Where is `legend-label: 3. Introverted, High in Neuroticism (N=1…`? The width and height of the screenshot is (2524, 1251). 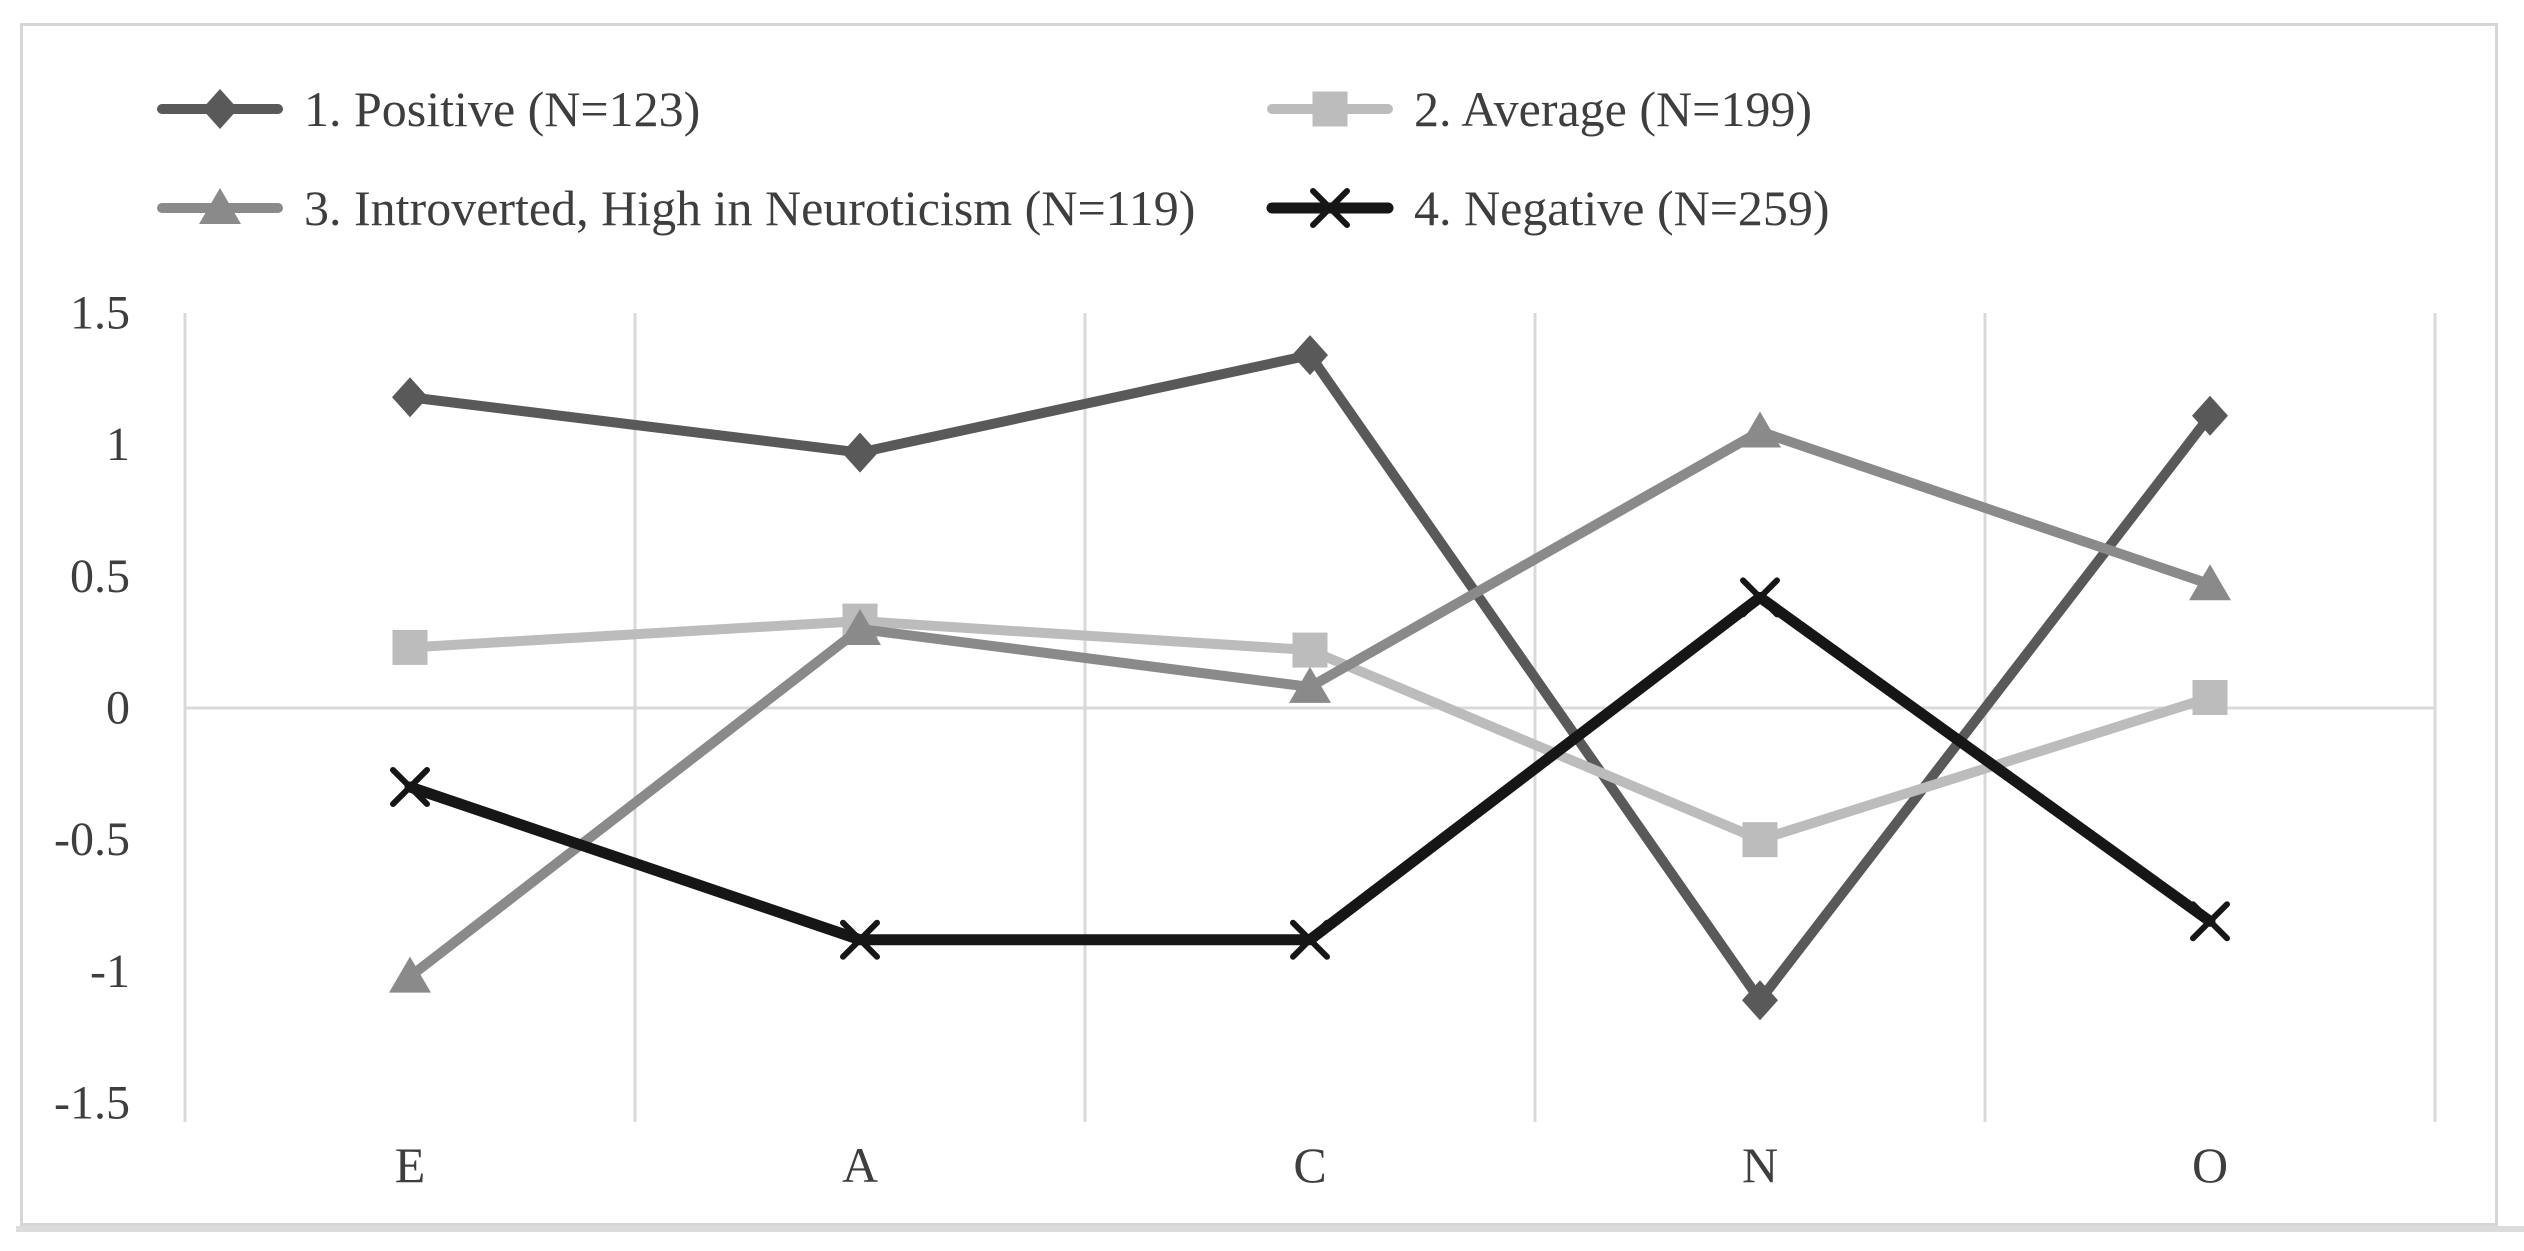
legend-label: 3. Introverted, High in Neuroticism (N=1… is located at coordinates (749, 208).